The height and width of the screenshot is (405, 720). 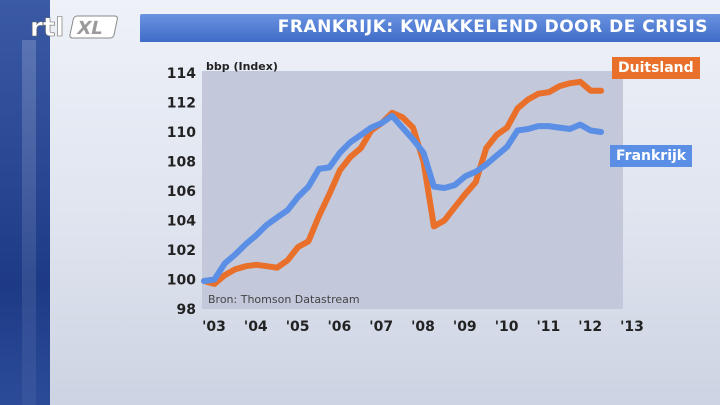 I want to click on svg-text: rtl, so click(x=47, y=28).